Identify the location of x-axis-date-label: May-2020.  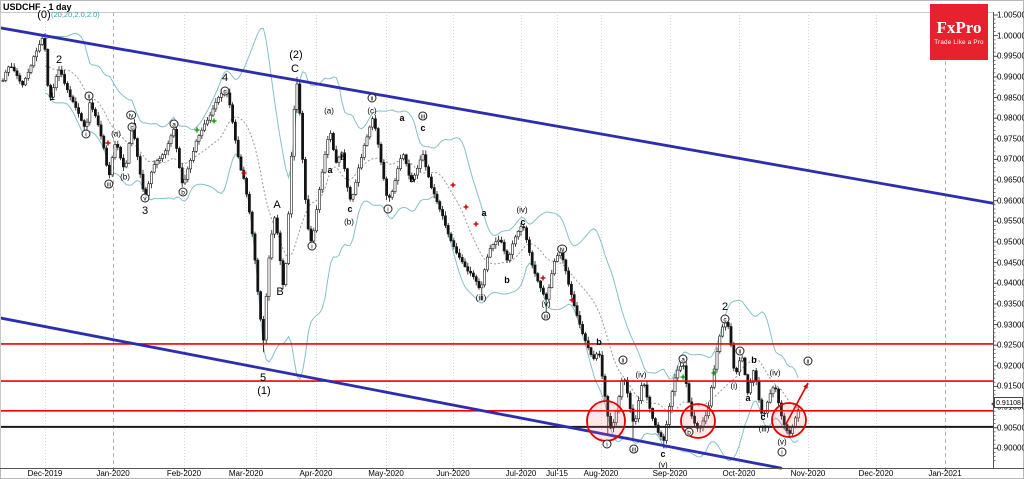
(386, 473).